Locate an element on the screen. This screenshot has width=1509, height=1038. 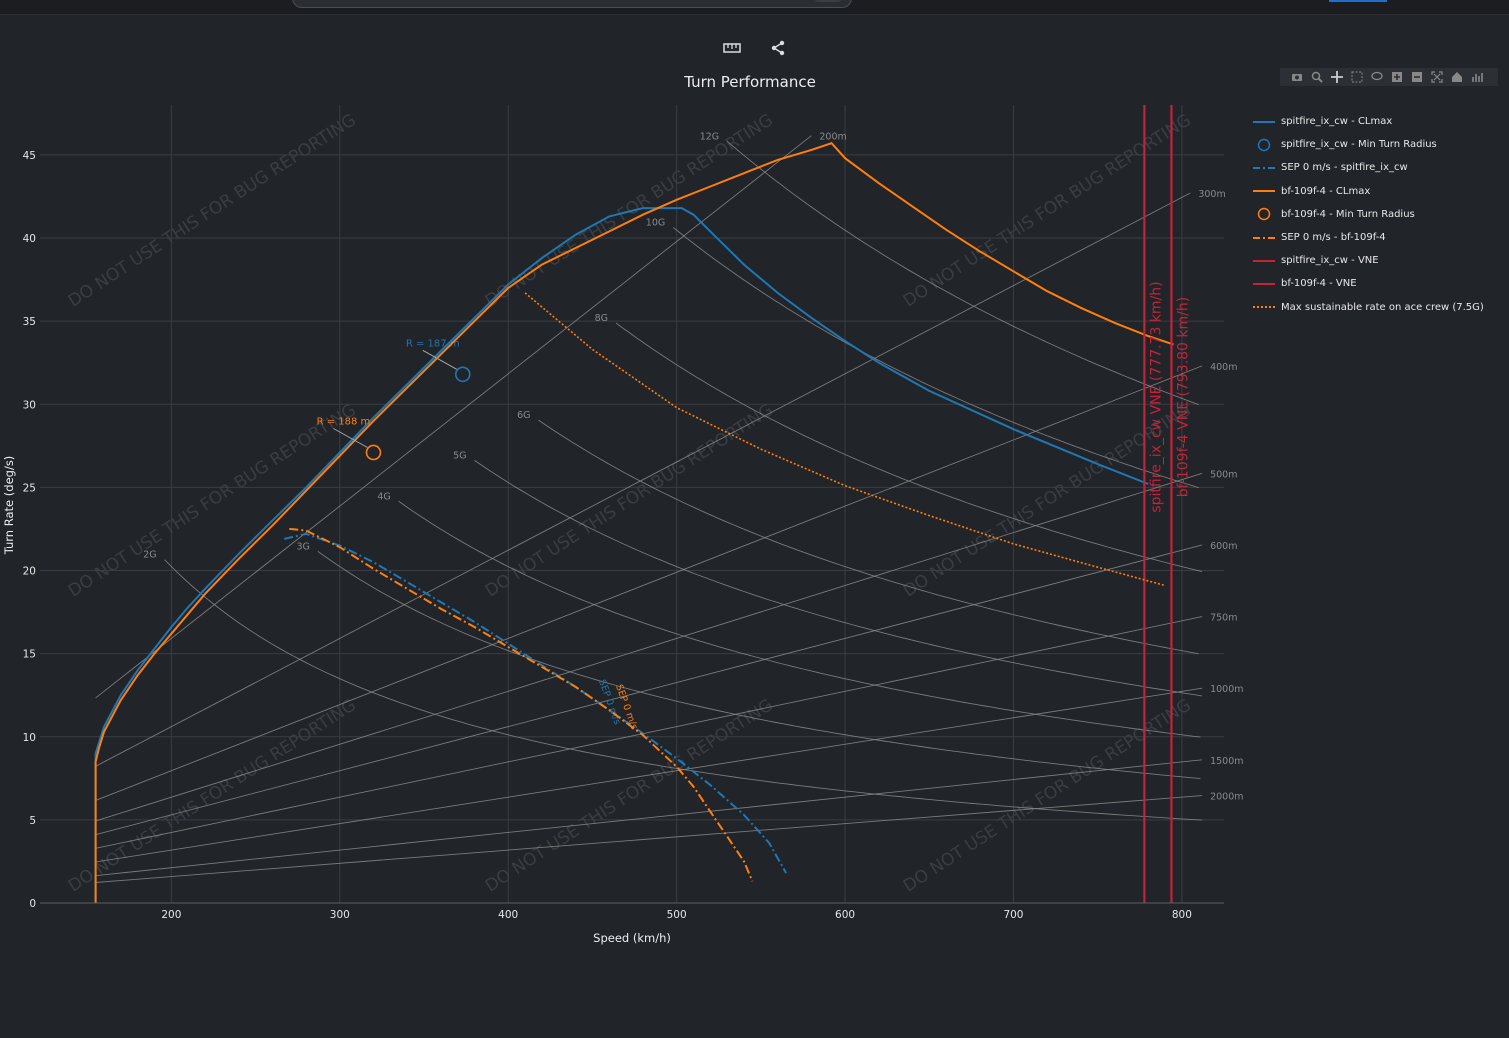
g-load-label: 2G is located at coordinates (149, 555).